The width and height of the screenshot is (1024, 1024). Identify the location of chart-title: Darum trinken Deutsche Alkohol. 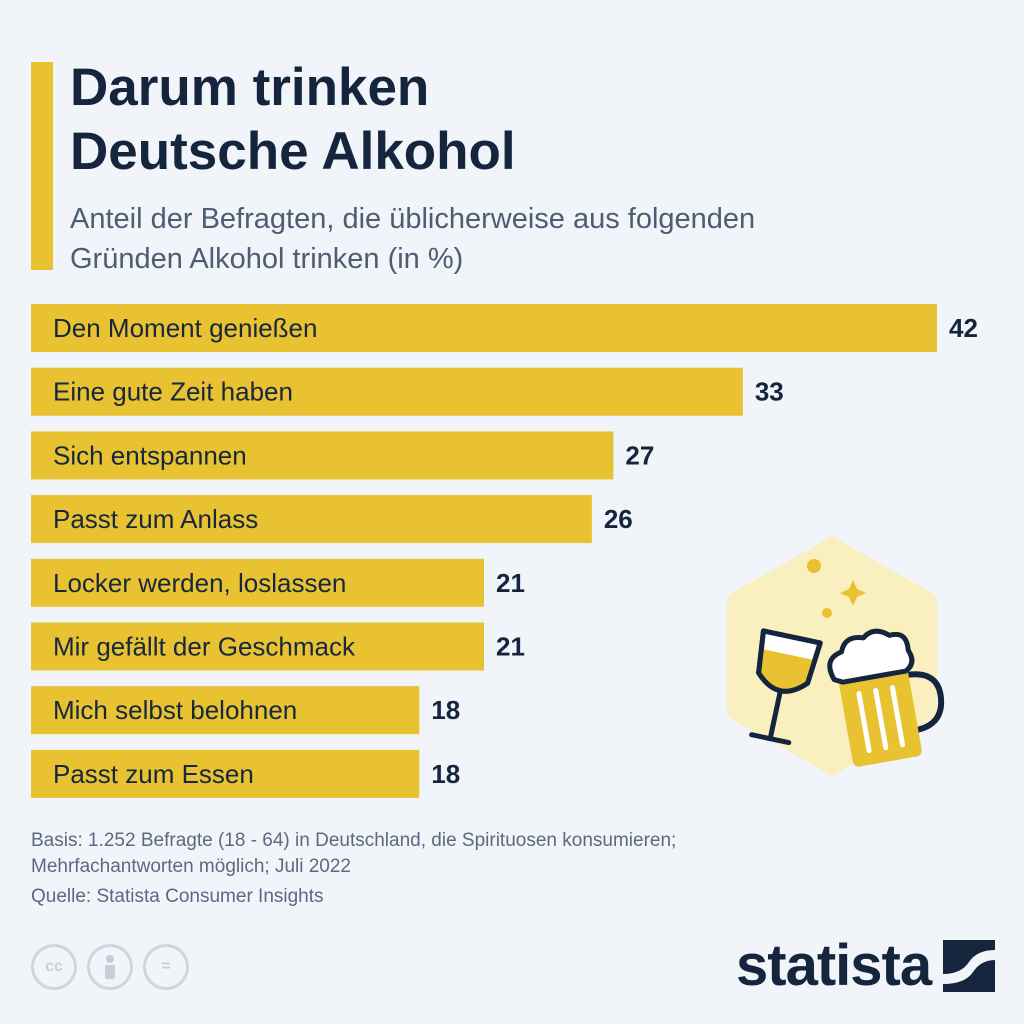
(420, 120).